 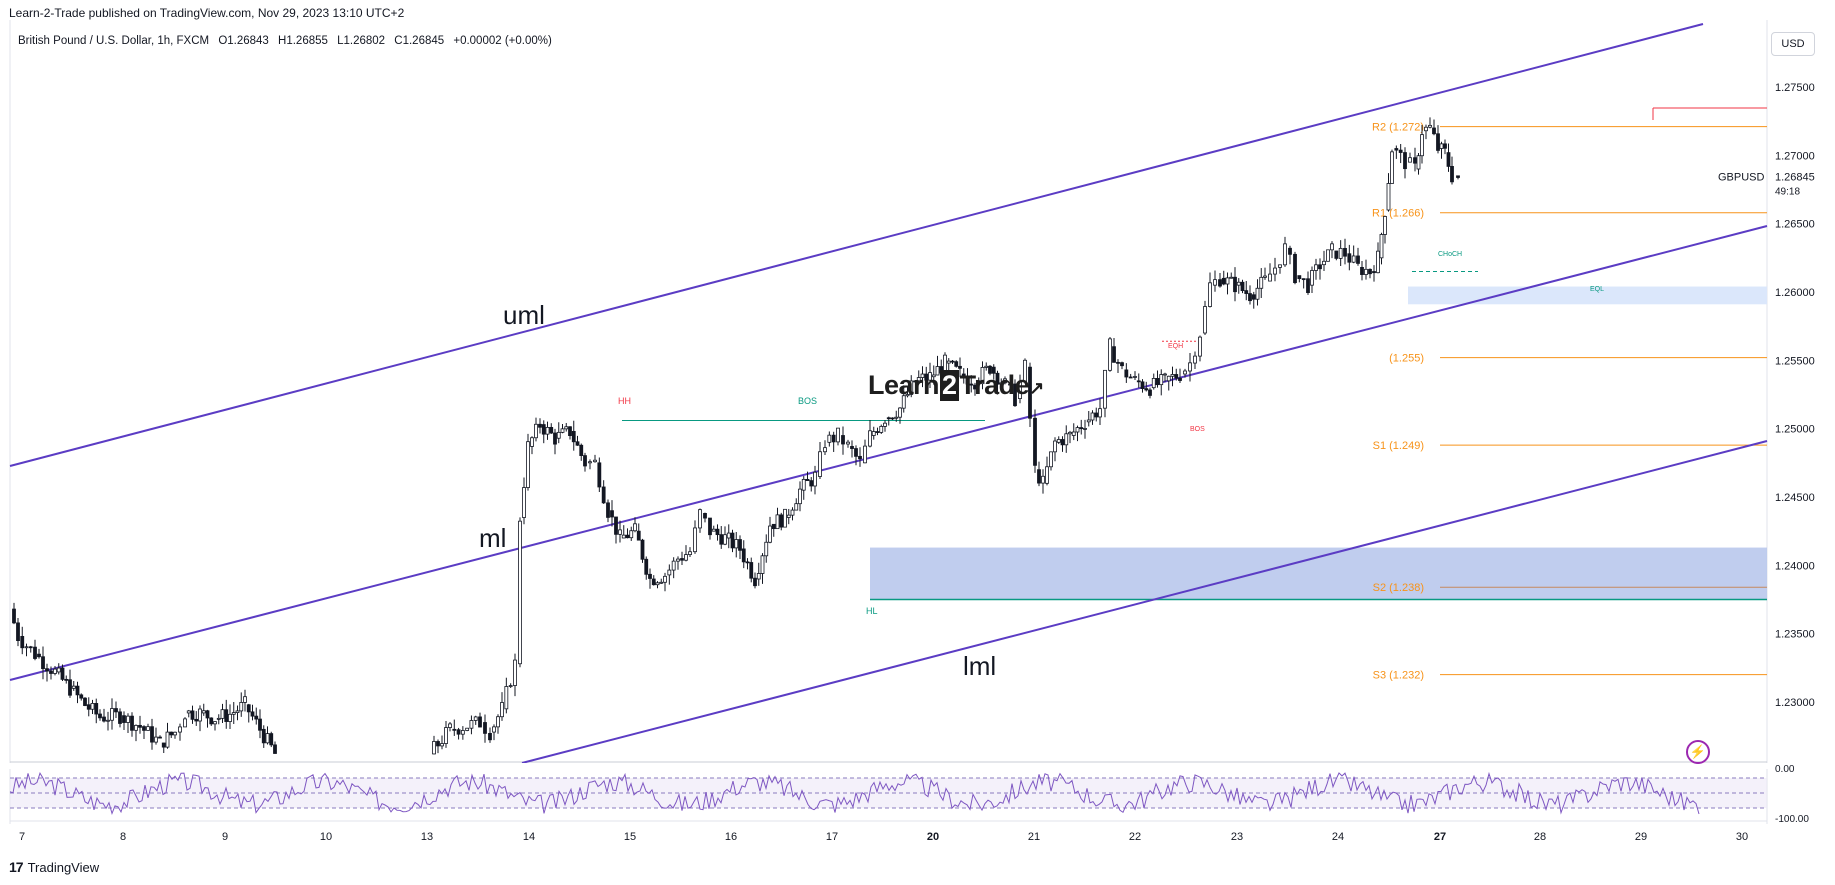 I want to click on x-tick-label: 14, so click(x=529, y=837).